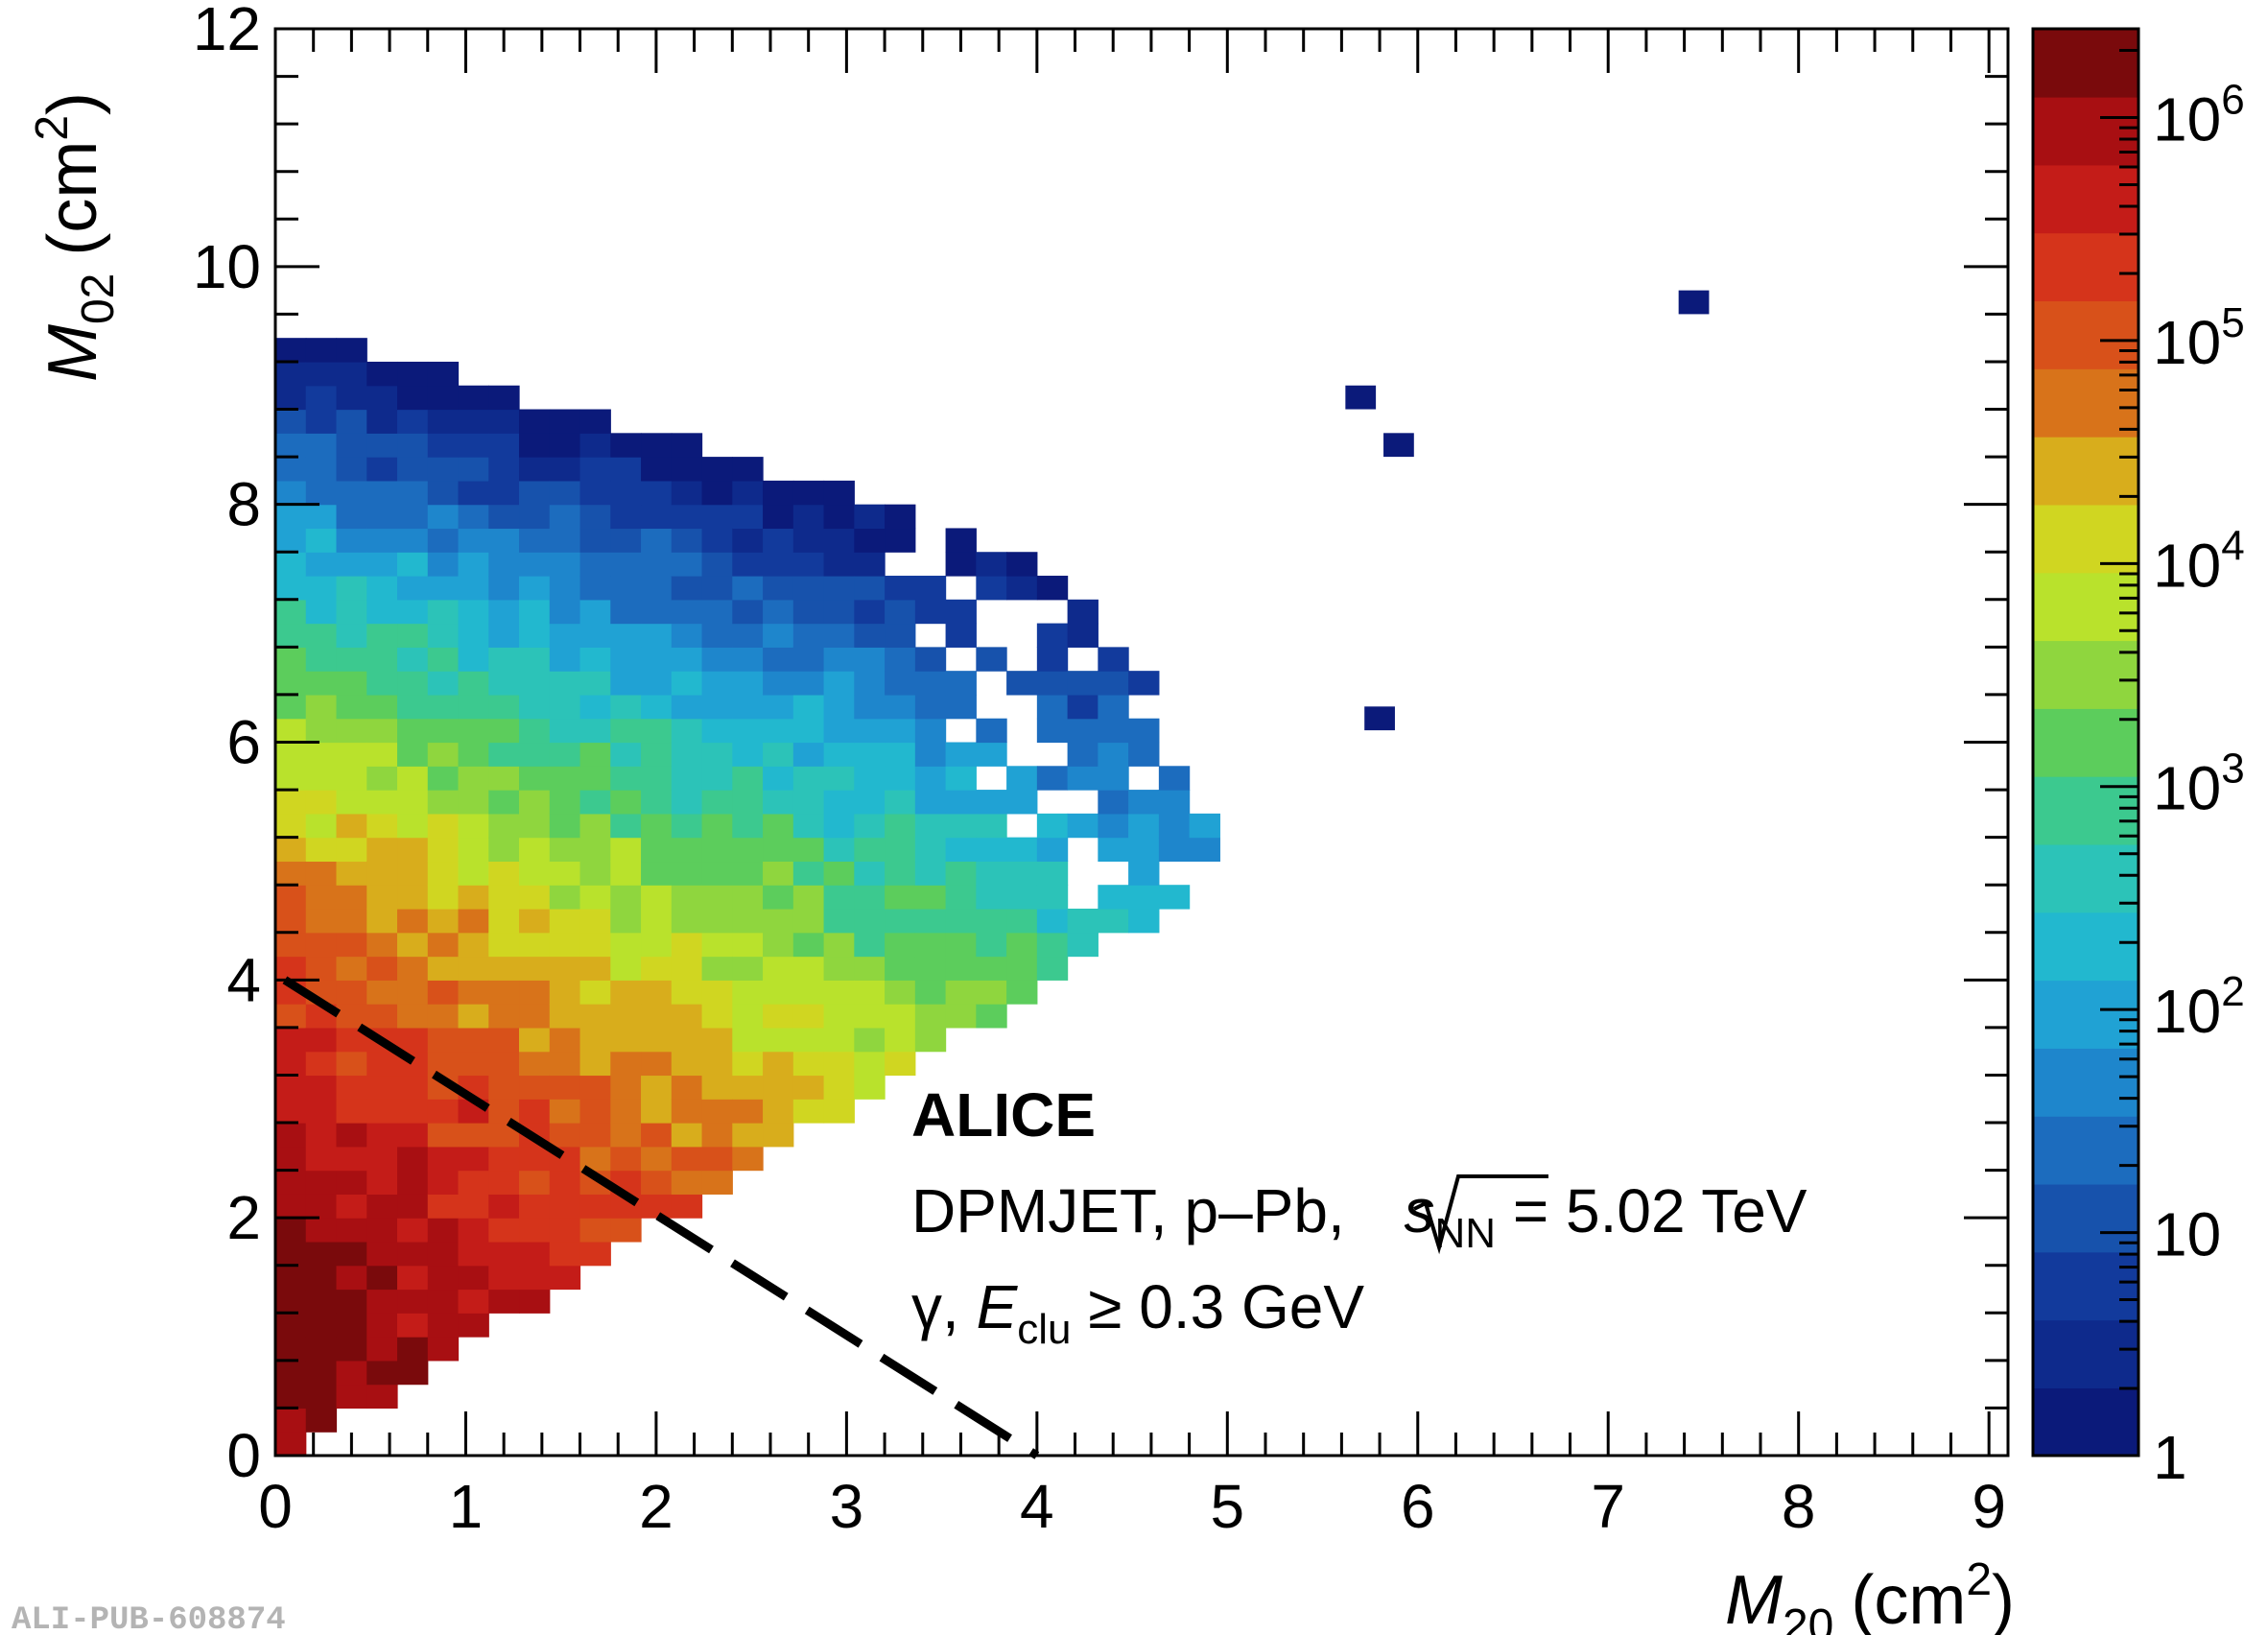 The image size is (2268, 1635). I want to click on cut-line-dashed, so click(661, 1218).